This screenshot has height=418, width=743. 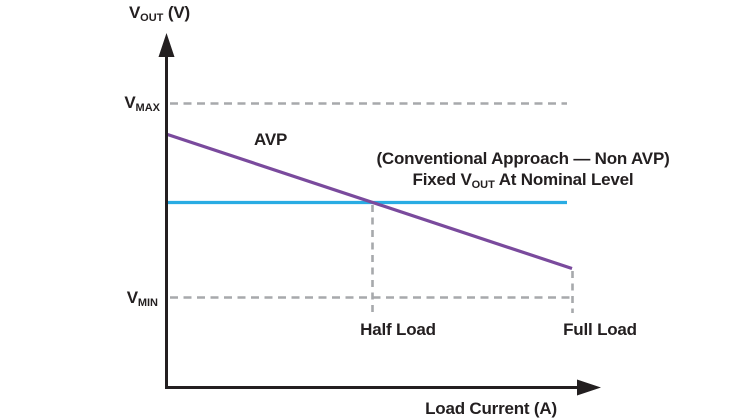 I want to click on y-axis-title-subscript: OUT, so click(x=152, y=18).